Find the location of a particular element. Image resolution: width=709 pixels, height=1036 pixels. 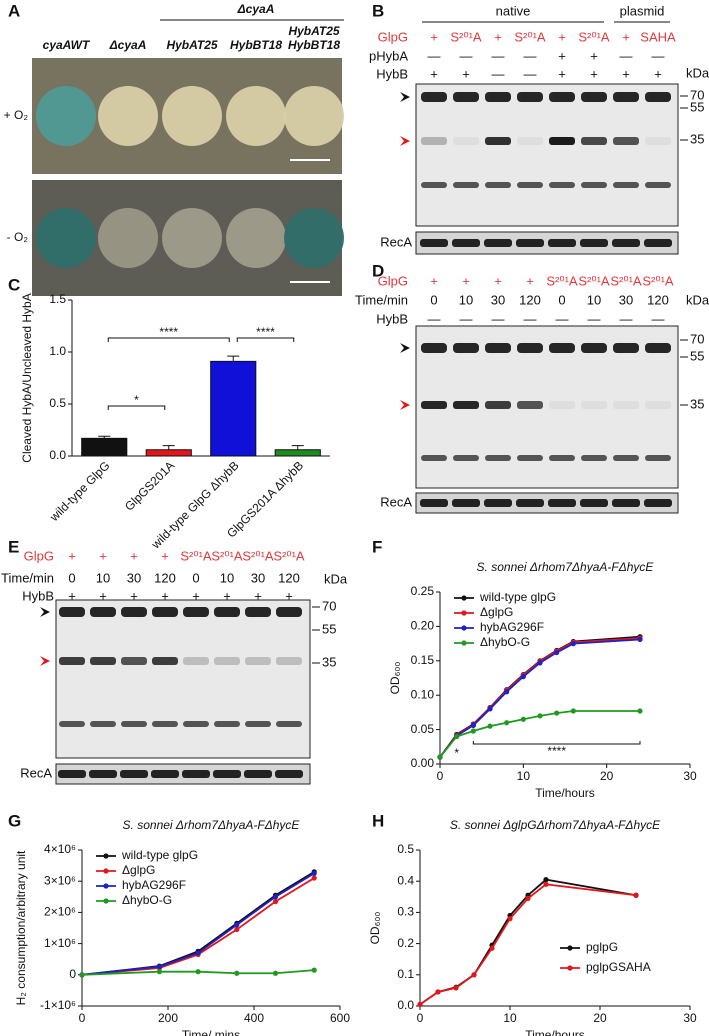

bar is located at coordinates (168, 453).